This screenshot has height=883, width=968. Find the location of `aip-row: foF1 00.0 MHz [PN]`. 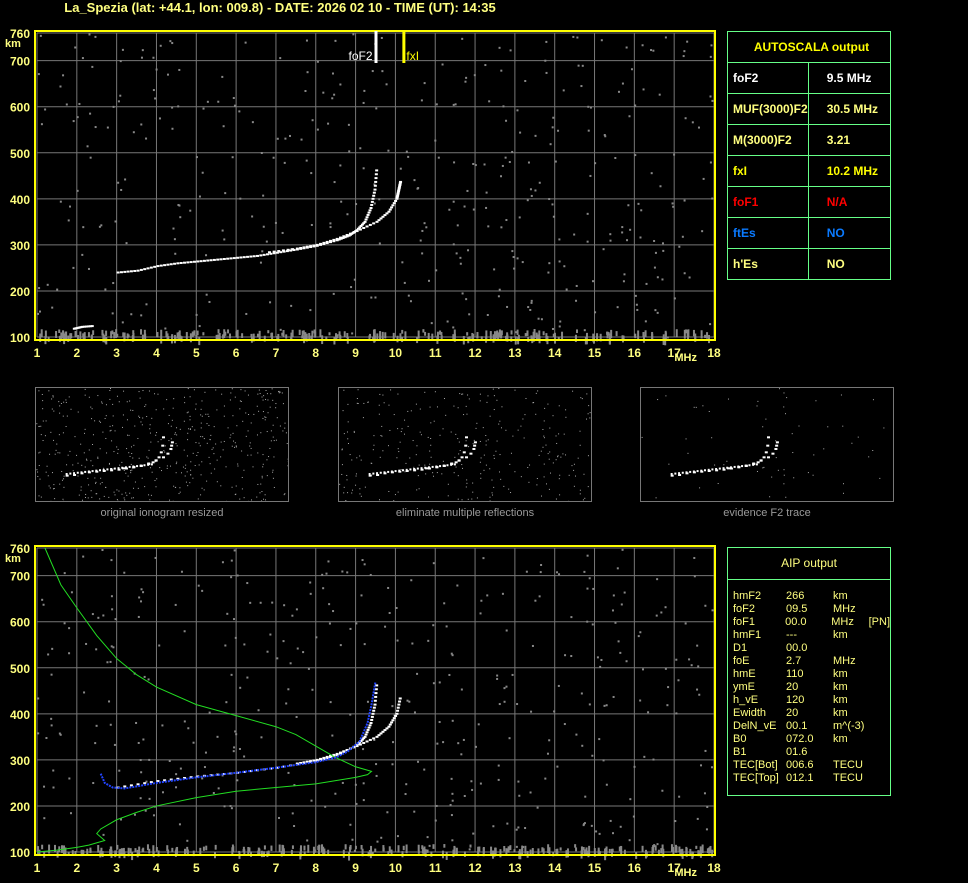

aip-row: foF1 00.0 MHz [PN] is located at coordinates (809, 622).